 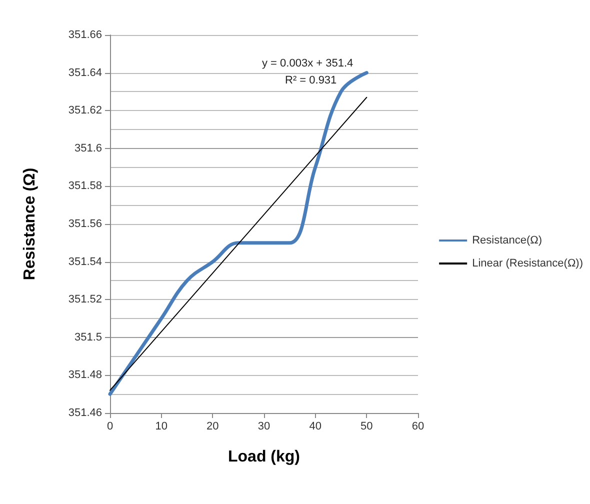 What do you see at coordinates (85, 413) in the screenshot?
I see `y-tick-label: 351.46` at bounding box center [85, 413].